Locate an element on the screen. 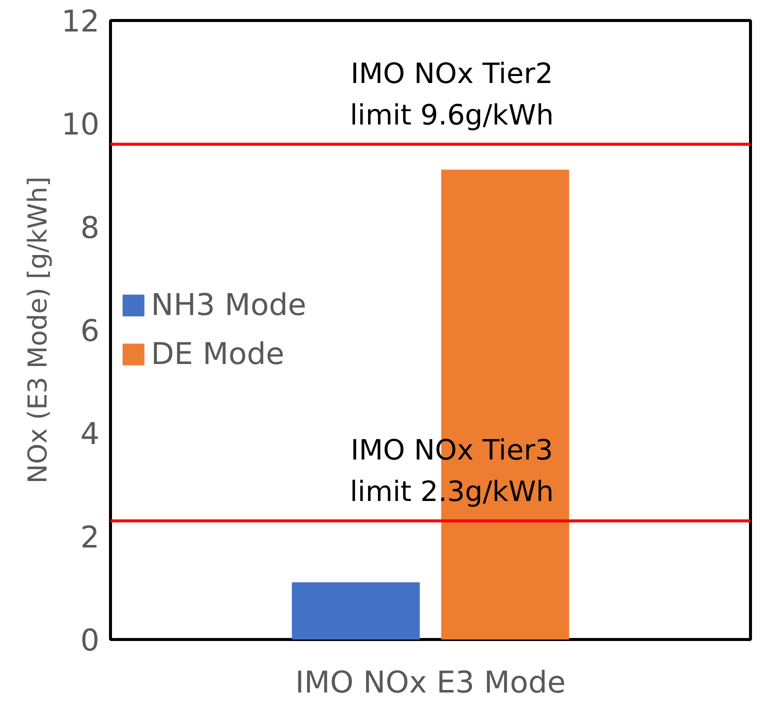  ref-line-label: IMO NOx Tier2 limit 9.6g/kWh is located at coordinates (452, 94).